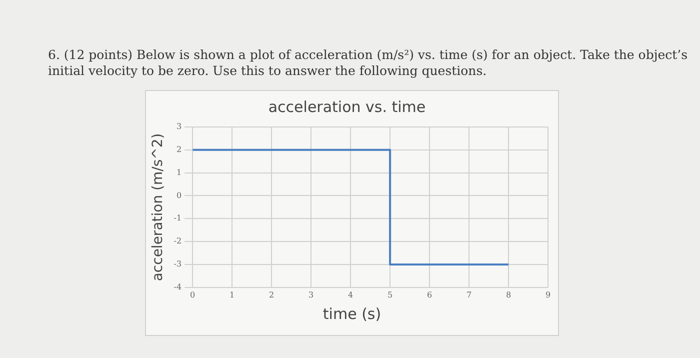 Image resolution: width=700 pixels, height=358 pixels. I want to click on x-axis-title: time (s), so click(352, 314).